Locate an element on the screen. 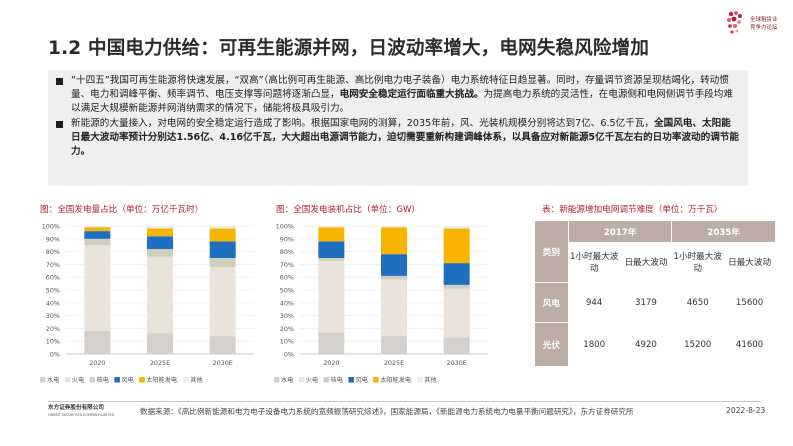 The image size is (793, 446). table-cell: 41600 is located at coordinates (749, 344).